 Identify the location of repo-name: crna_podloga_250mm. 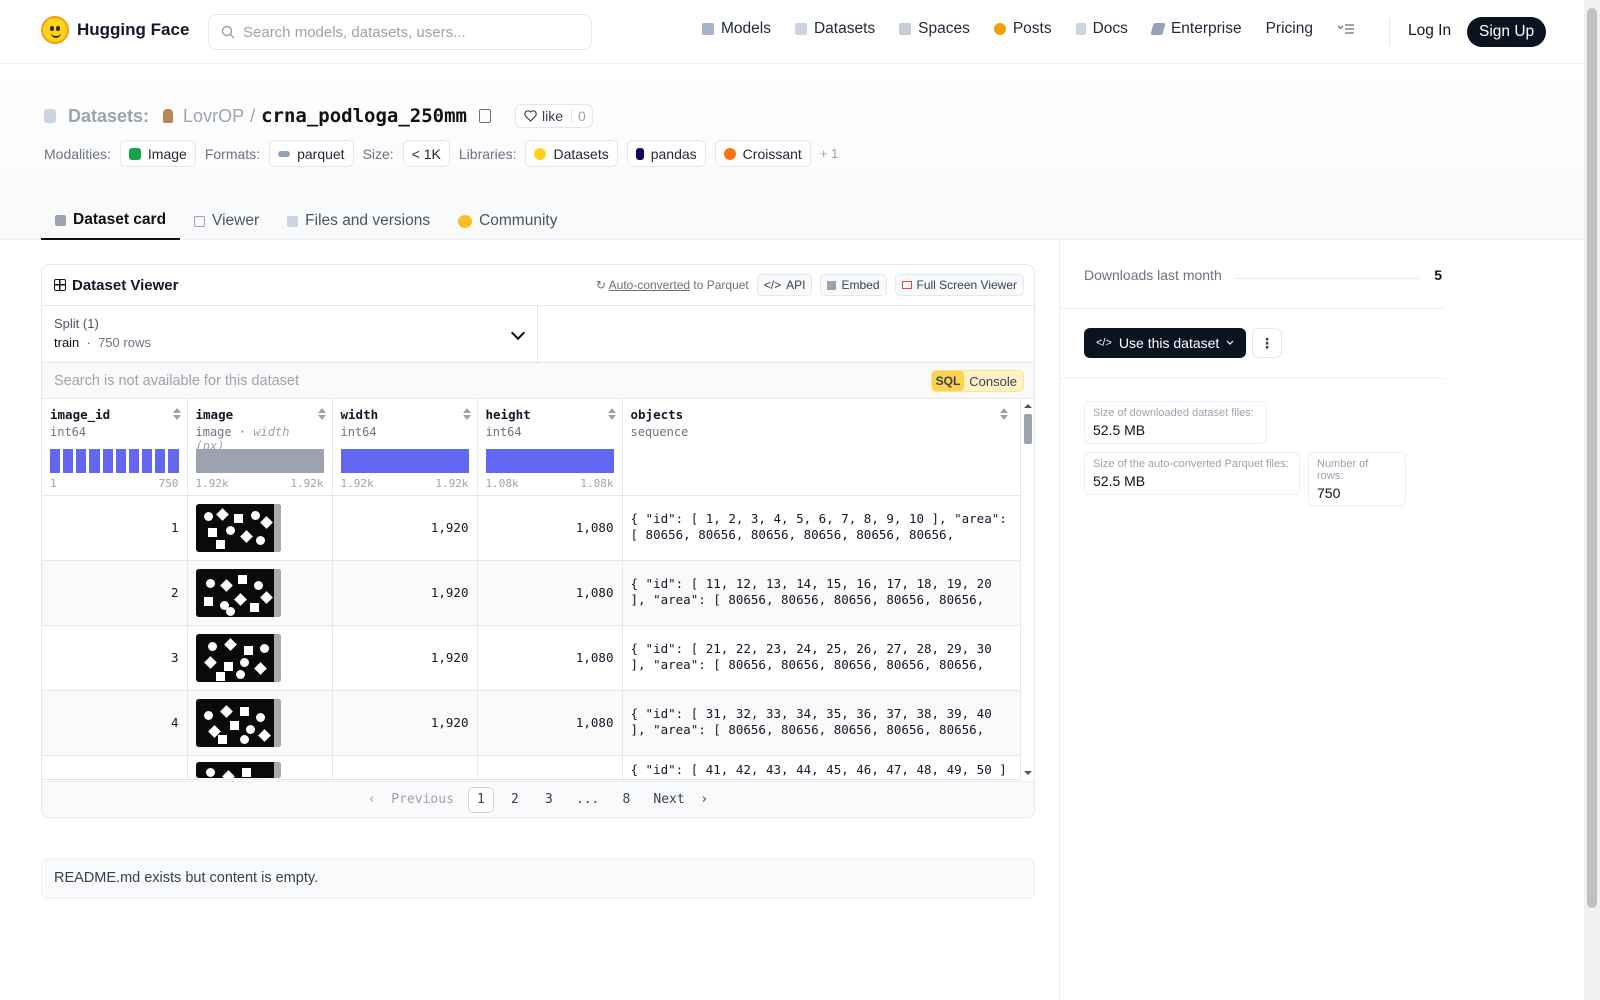
(364, 116).